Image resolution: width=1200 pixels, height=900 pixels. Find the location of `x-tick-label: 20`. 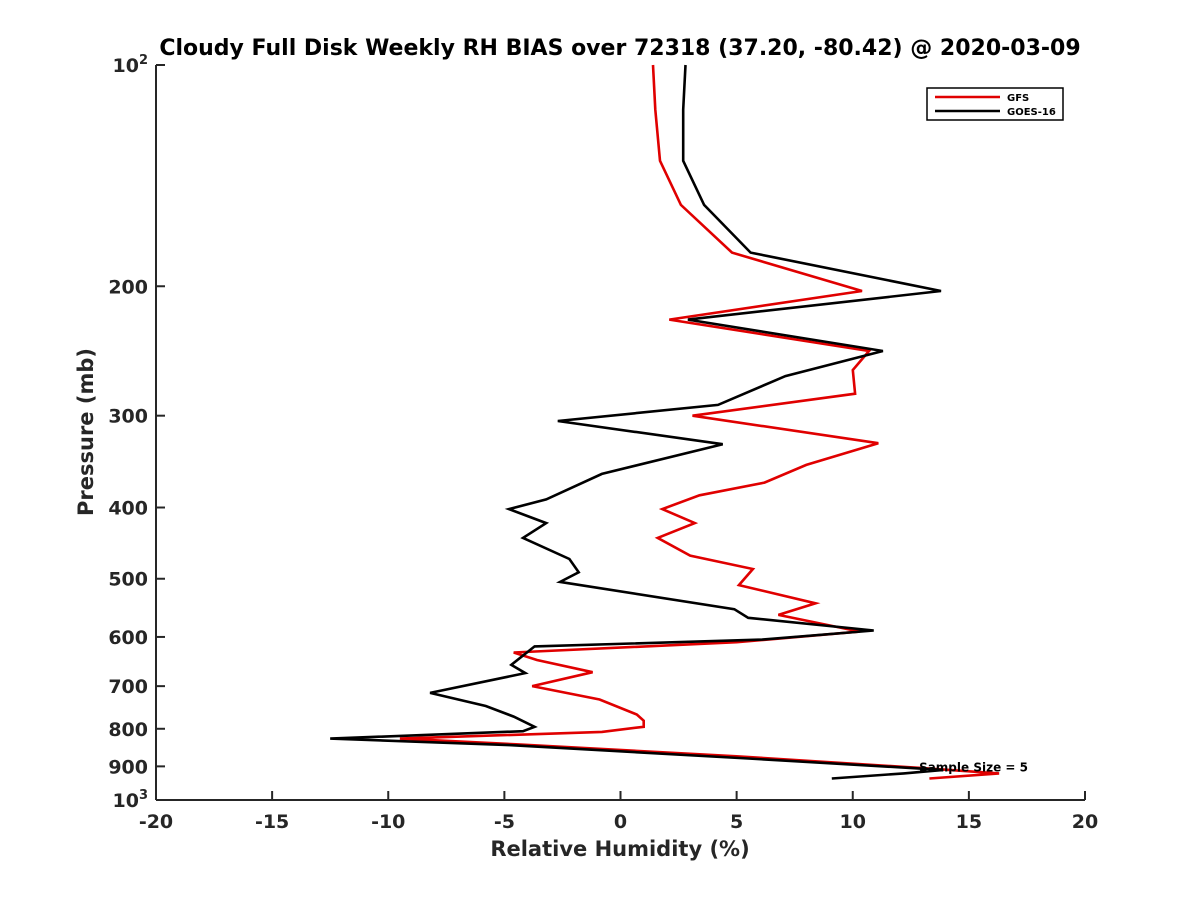

x-tick-label: 20 is located at coordinates (1085, 822).